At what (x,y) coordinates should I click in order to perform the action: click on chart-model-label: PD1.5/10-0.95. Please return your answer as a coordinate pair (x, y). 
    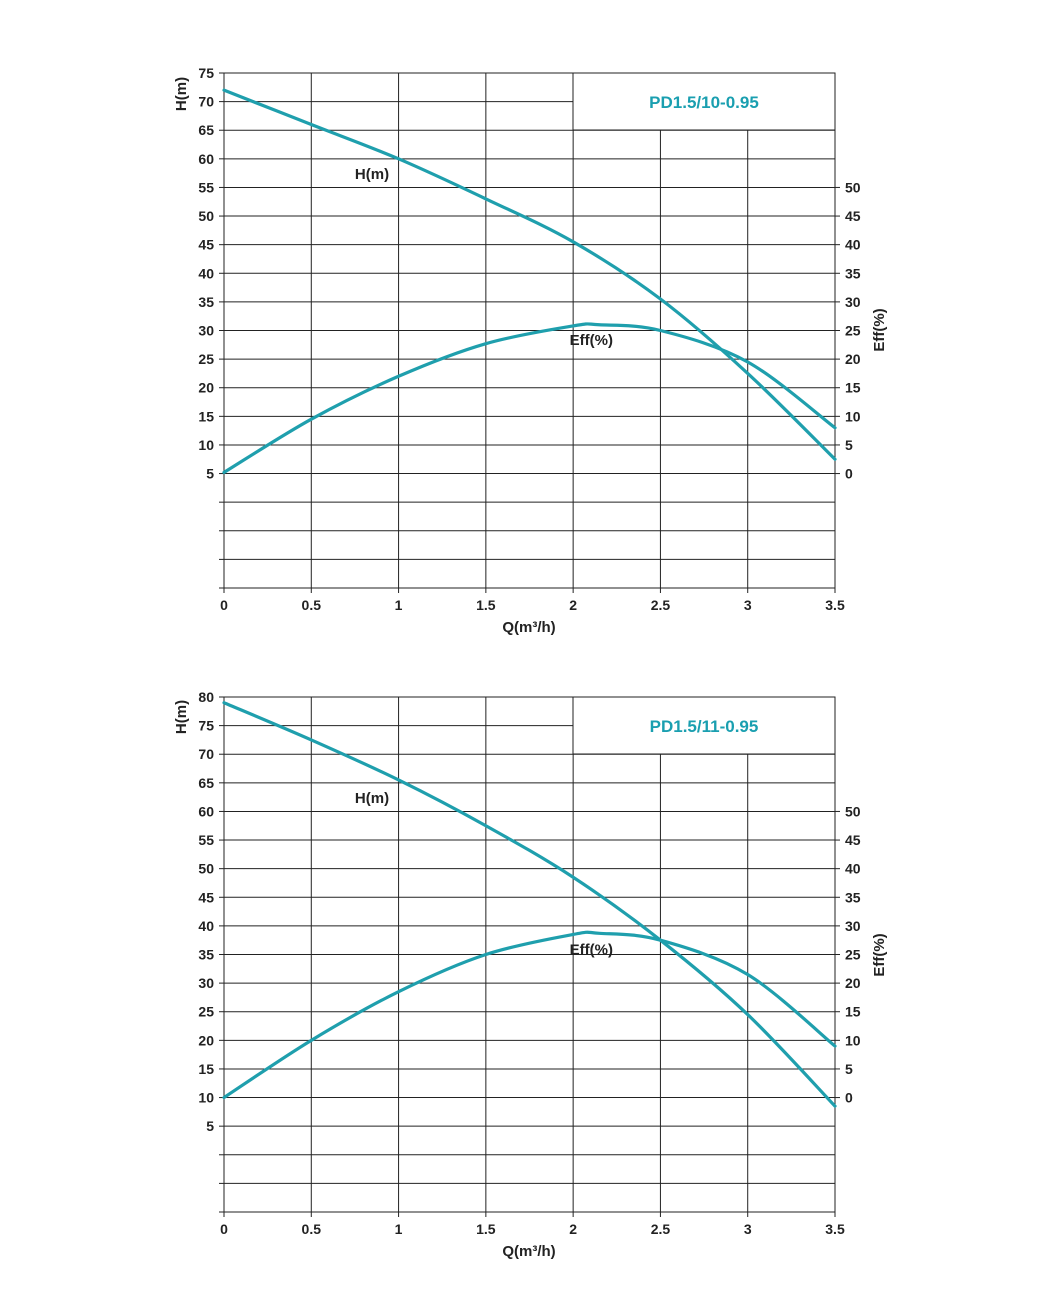
    Looking at the image, I should click on (704, 102).